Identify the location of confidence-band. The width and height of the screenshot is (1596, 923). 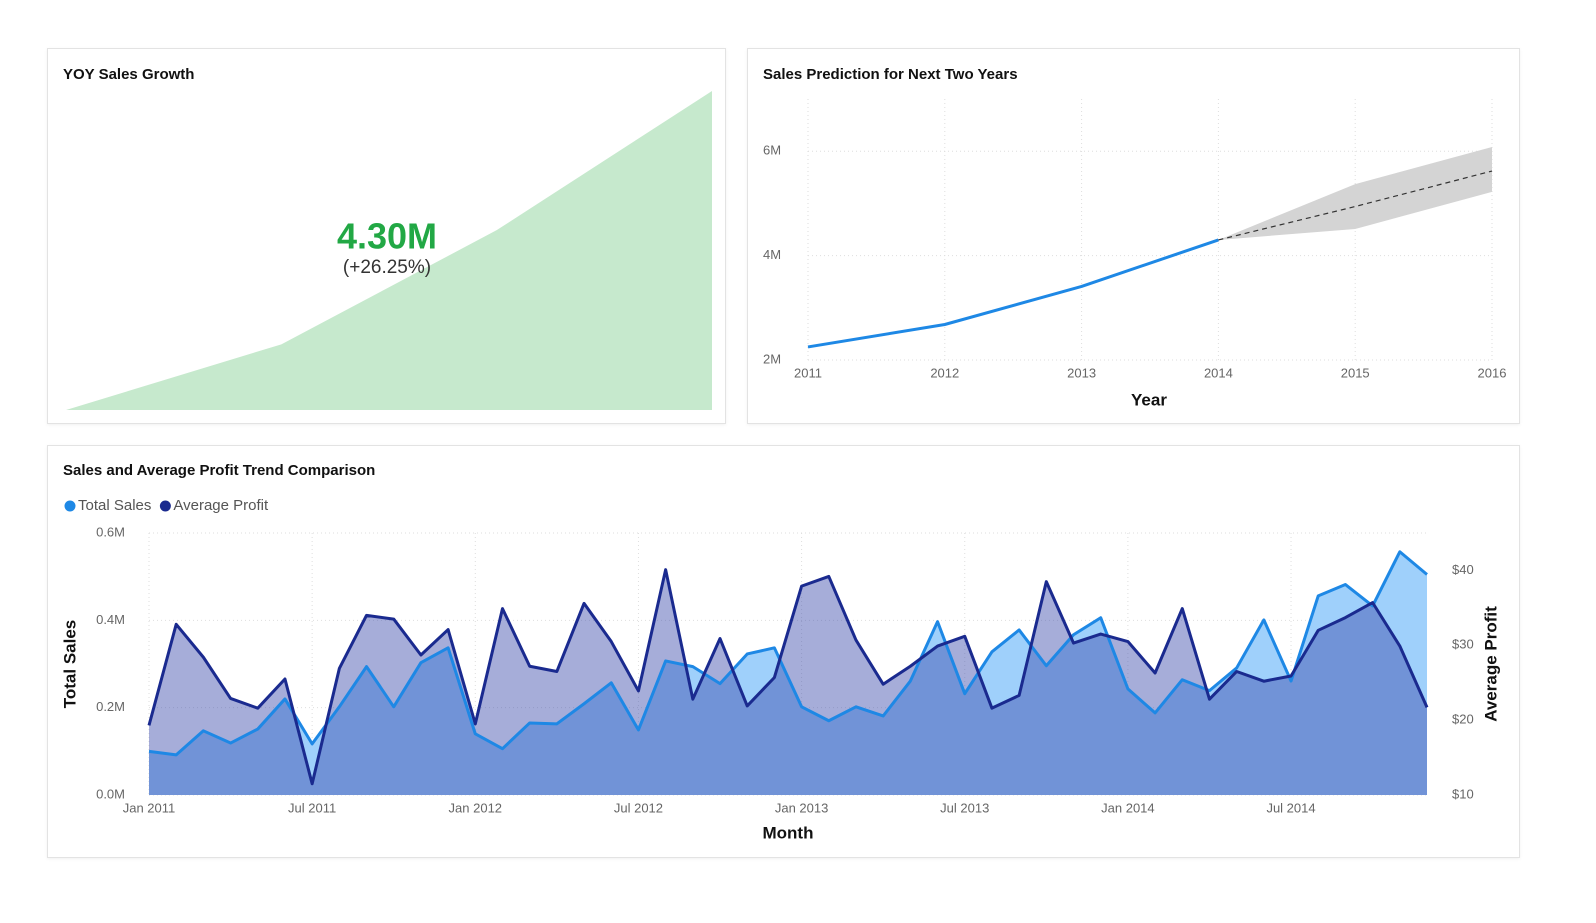
(1355, 193).